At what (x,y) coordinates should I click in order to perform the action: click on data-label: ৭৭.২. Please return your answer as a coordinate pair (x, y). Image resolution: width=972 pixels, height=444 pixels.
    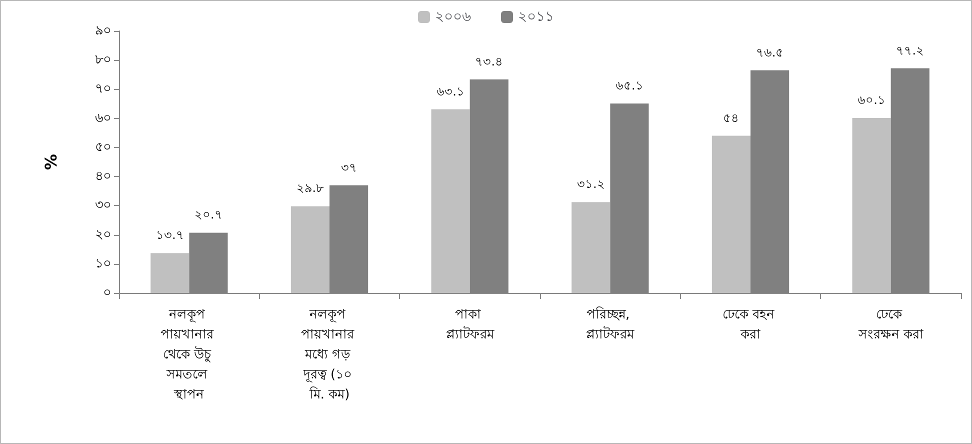
    Looking at the image, I should click on (910, 50).